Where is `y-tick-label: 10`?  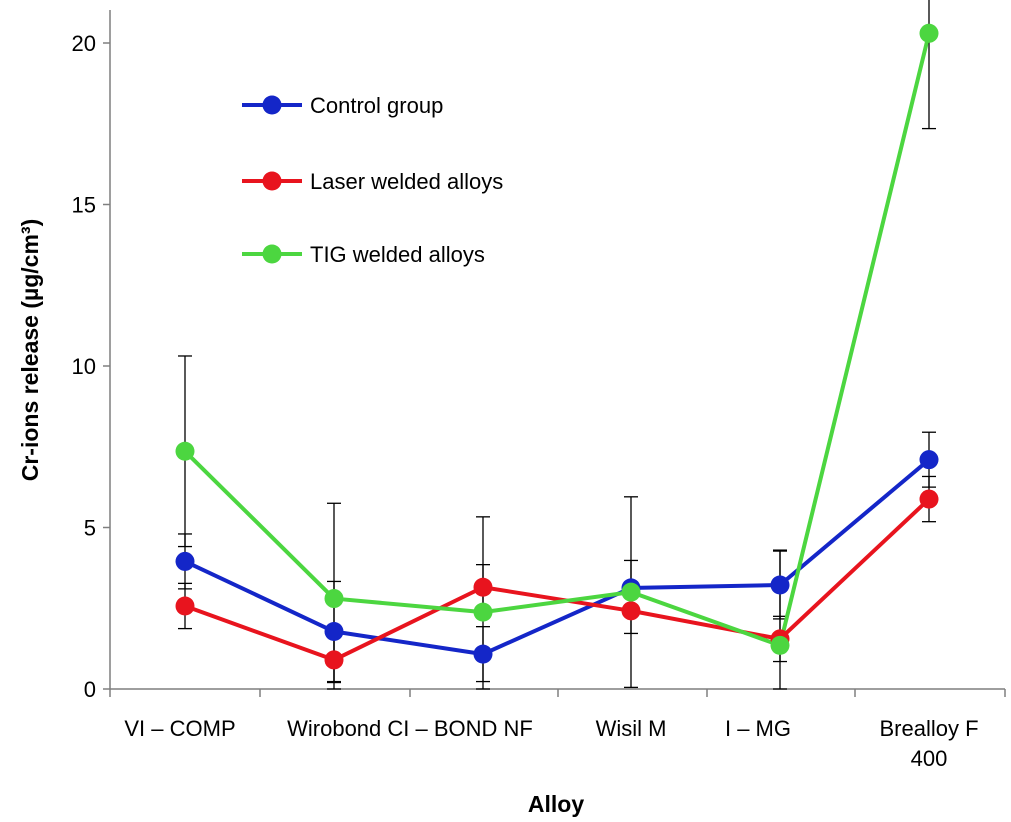
y-tick-label: 10 is located at coordinates (84, 366).